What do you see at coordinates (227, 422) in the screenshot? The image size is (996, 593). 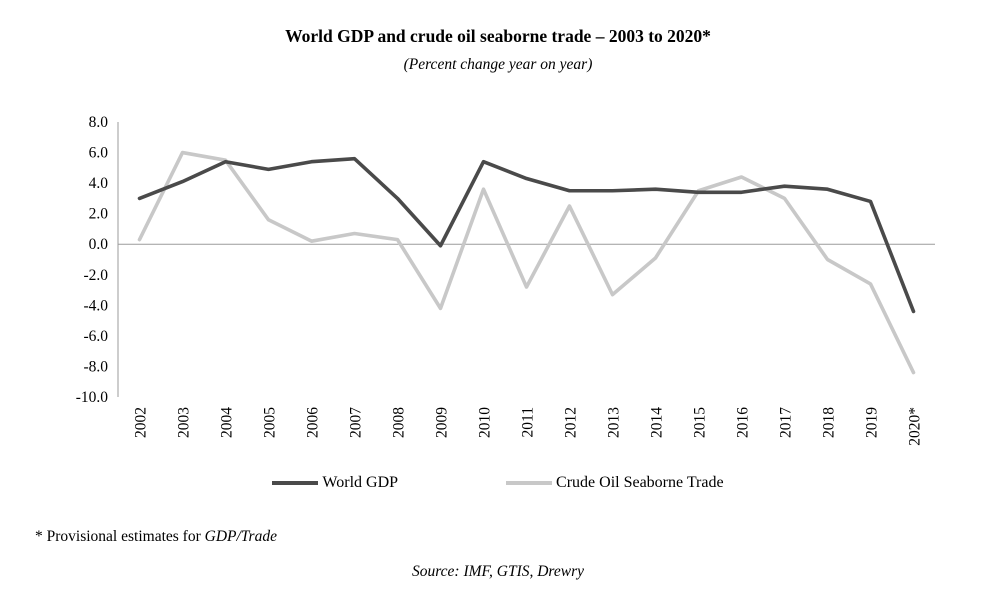 I see `x-tick-label: 2004` at bounding box center [227, 422].